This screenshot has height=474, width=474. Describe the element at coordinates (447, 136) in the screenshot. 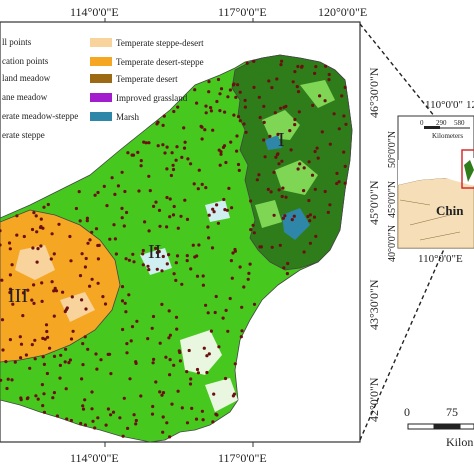

I see `inset-scale-unit: Kilometers` at that location.